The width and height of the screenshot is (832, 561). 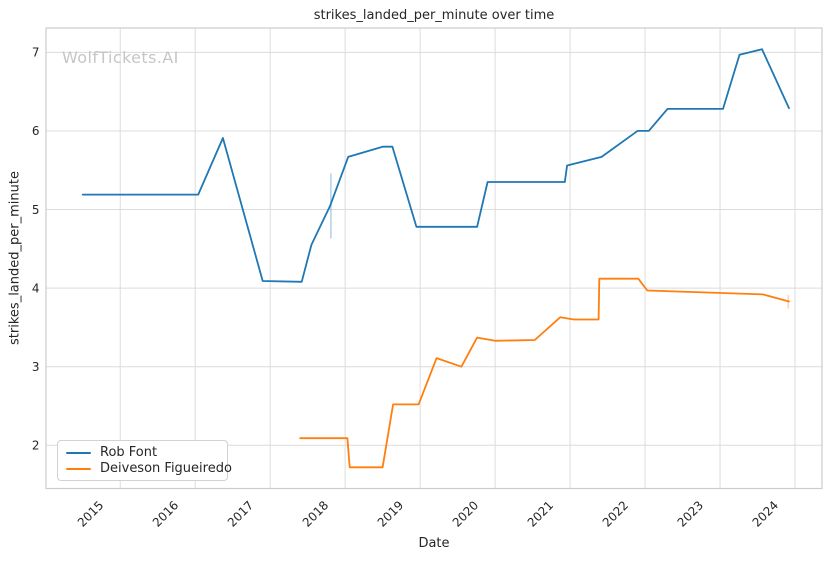 What do you see at coordinates (90, 513) in the screenshot?
I see `x-tick-label-2015: 2015` at bounding box center [90, 513].